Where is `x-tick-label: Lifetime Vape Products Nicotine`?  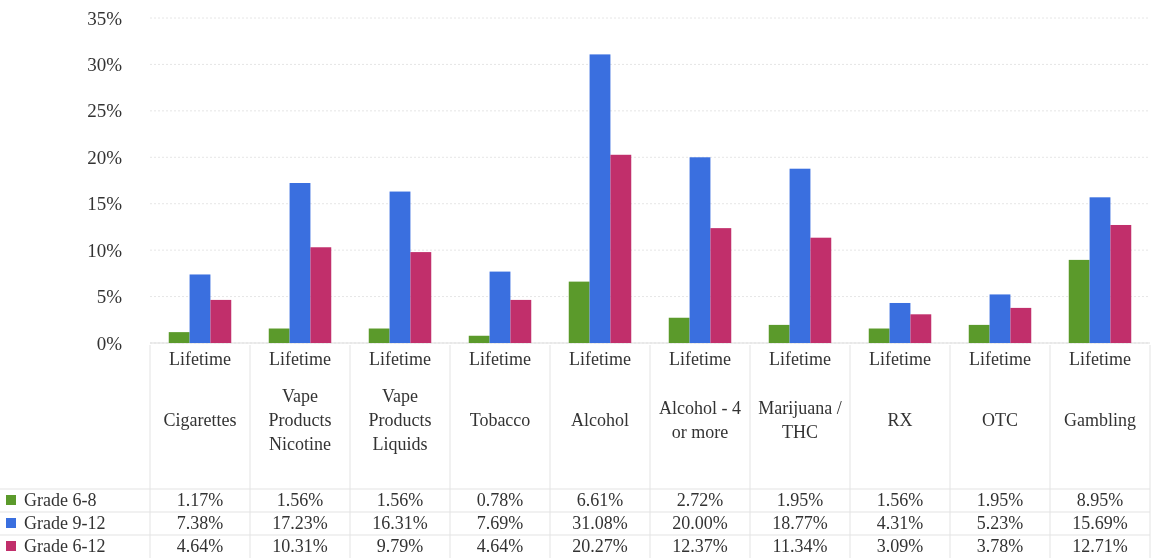
x-tick-label: Lifetime Vape Products Nicotine is located at coordinates (300, 401).